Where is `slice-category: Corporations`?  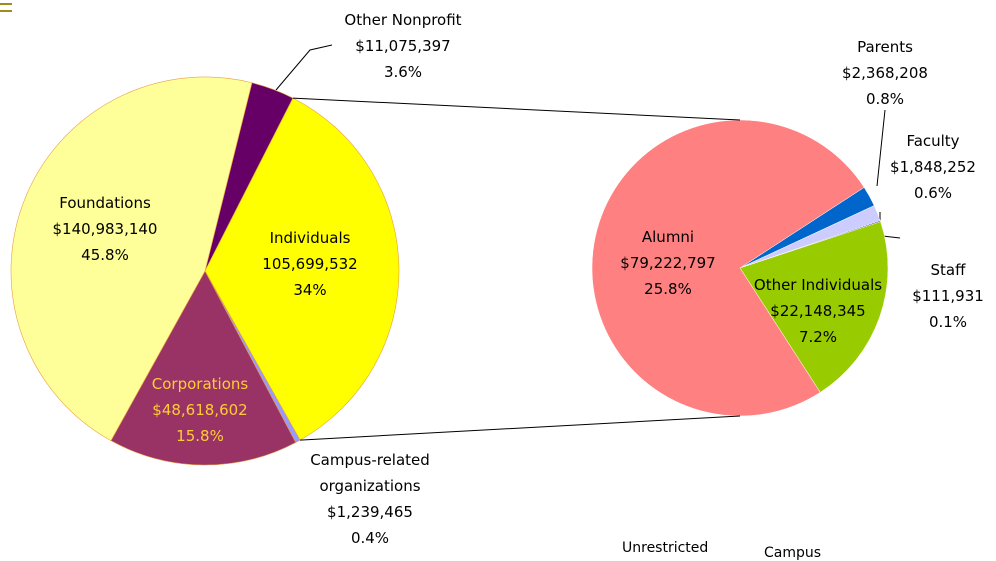
slice-category: Corporations is located at coordinates (200, 384).